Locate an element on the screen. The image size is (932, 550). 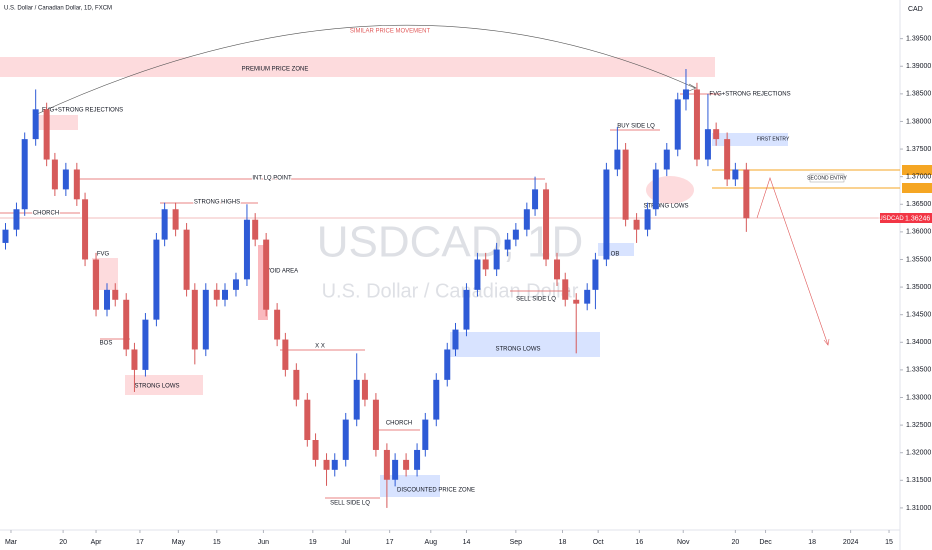
fvg-zone is located at coordinates (56, 122).